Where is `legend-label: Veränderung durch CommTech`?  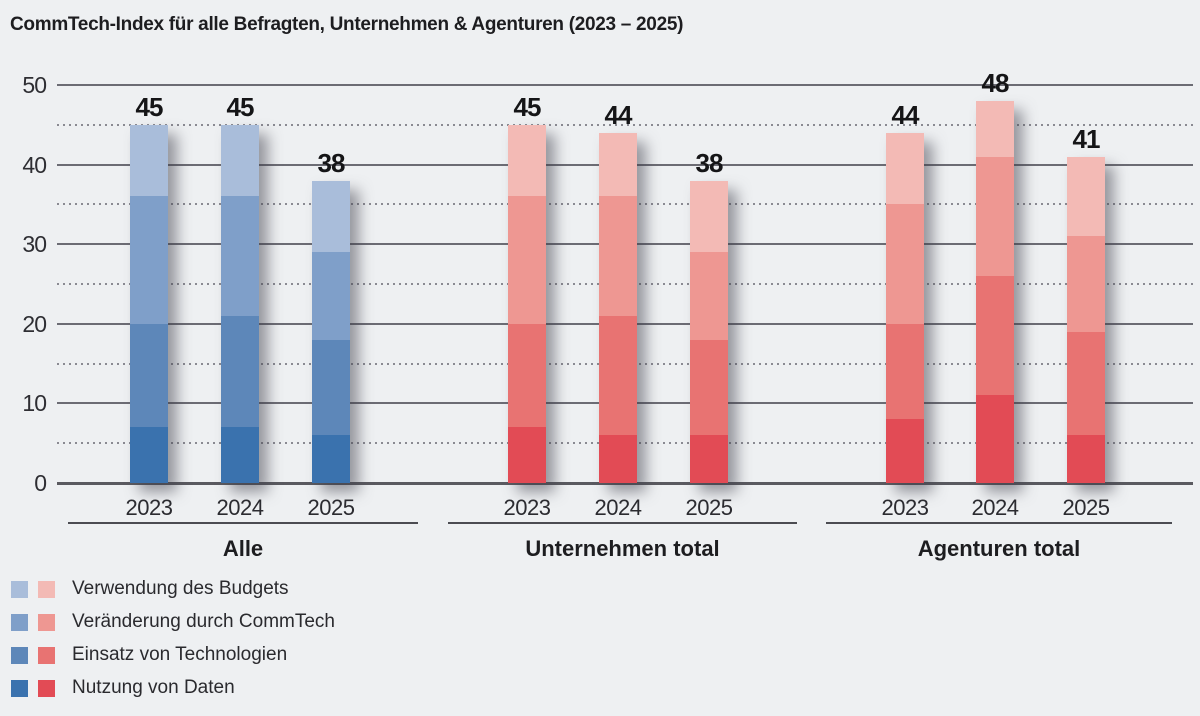 legend-label: Veränderung durch CommTech is located at coordinates (203, 621).